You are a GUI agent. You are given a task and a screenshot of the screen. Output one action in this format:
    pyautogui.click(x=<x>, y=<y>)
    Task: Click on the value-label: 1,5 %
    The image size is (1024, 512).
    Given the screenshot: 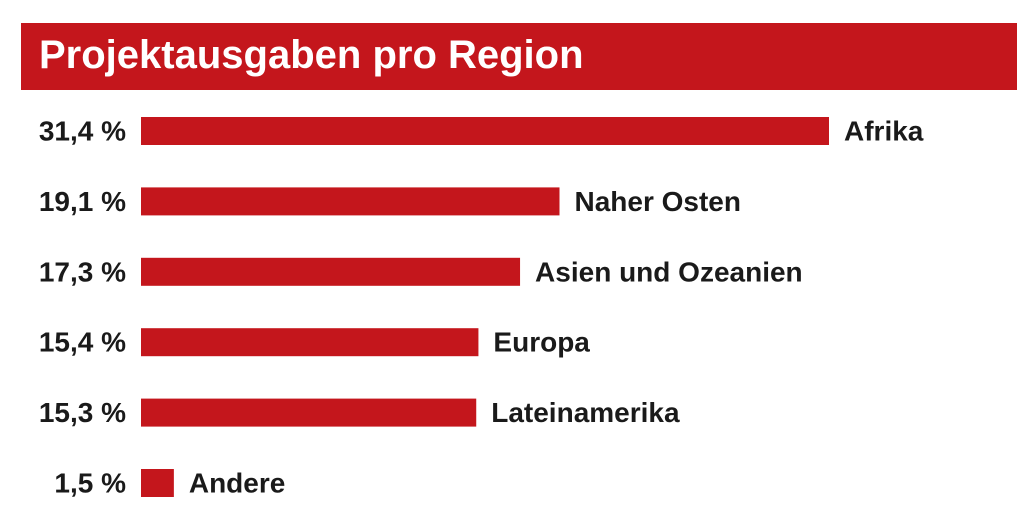 What is the action you would take?
    pyautogui.click(x=90, y=483)
    